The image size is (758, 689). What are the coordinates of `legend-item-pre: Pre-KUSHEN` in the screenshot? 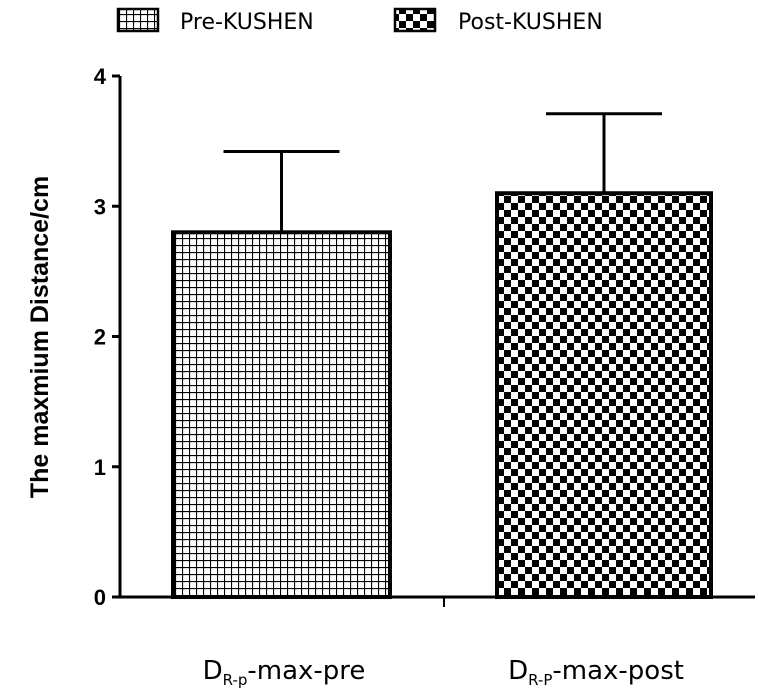 It's located at (215, 21).